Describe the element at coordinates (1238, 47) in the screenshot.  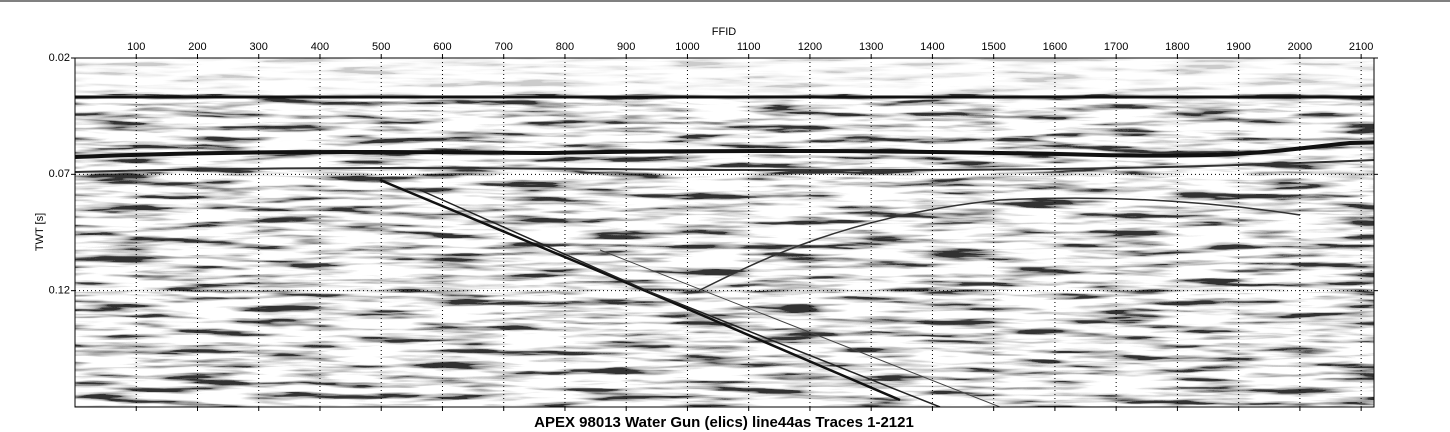
I see `x-tick-label: 1900` at that location.